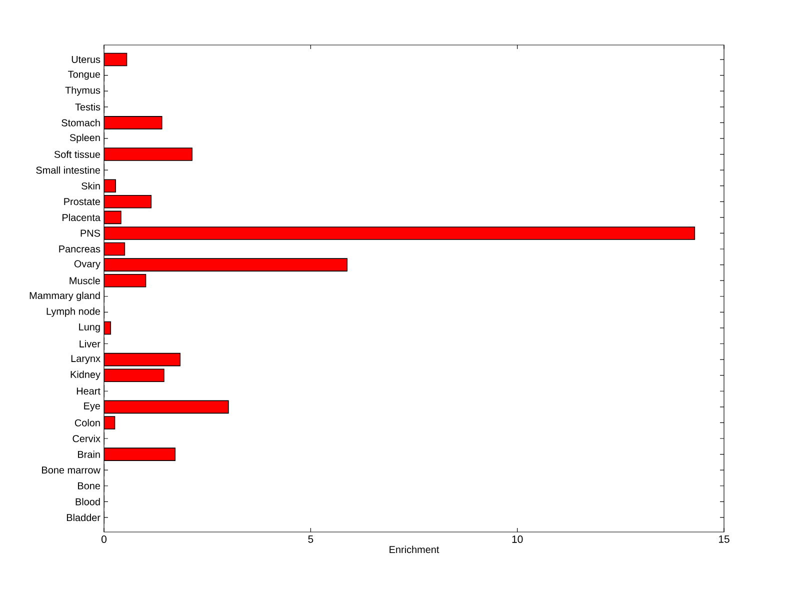 Image resolution: width=800 pixels, height=599 pixels. Describe the element at coordinates (81, 122) in the screenshot. I see `y-tick-label: Stomach` at that location.